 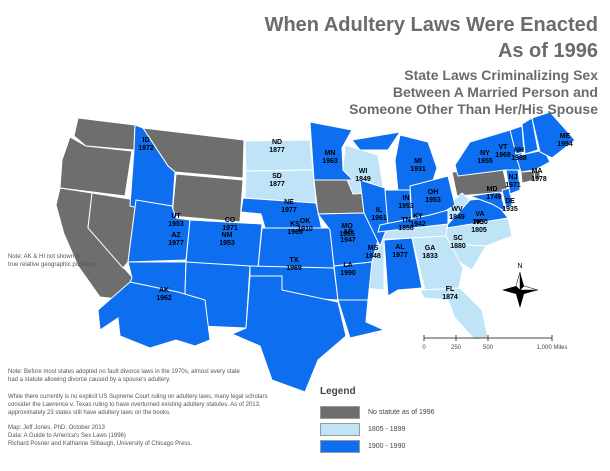 What do you see at coordinates (348, 273) in the screenshot?
I see `svg-text: 1990` at bounding box center [348, 273].